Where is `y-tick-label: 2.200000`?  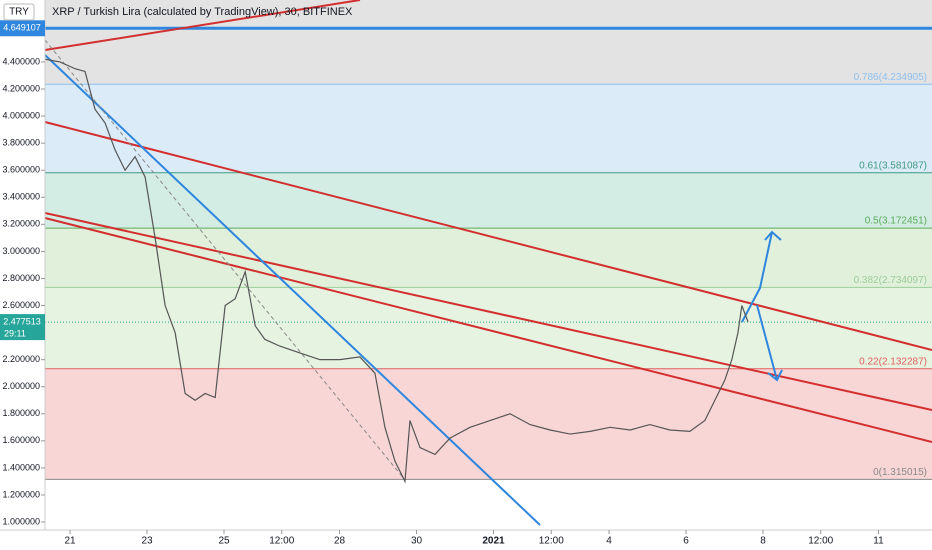 y-tick-label: 2.200000 is located at coordinates (21, 359).